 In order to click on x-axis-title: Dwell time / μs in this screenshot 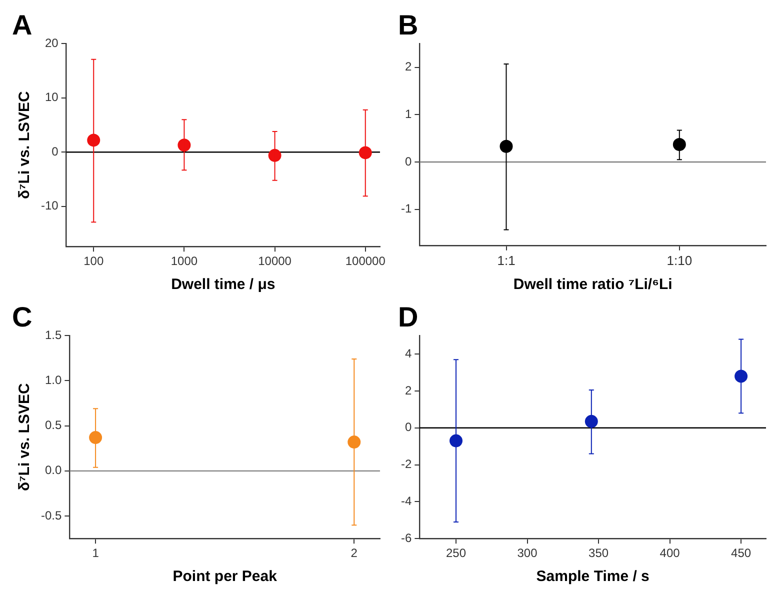, I will do `click(223, 285)`.